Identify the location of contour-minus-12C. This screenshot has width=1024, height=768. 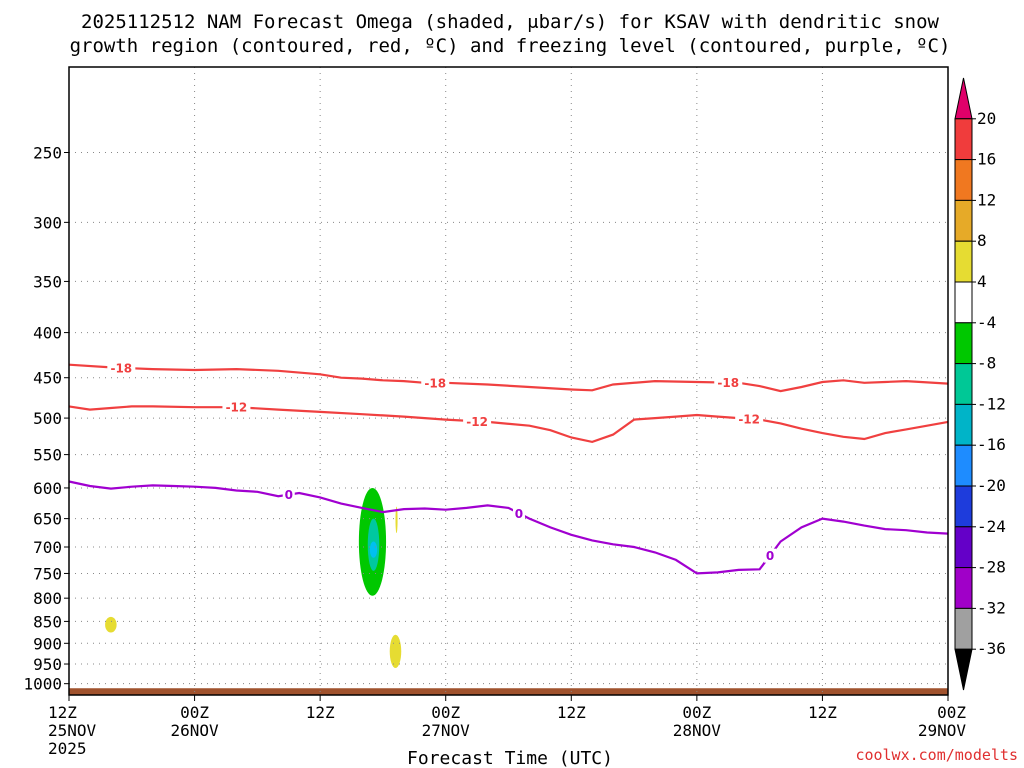
(508, 424).